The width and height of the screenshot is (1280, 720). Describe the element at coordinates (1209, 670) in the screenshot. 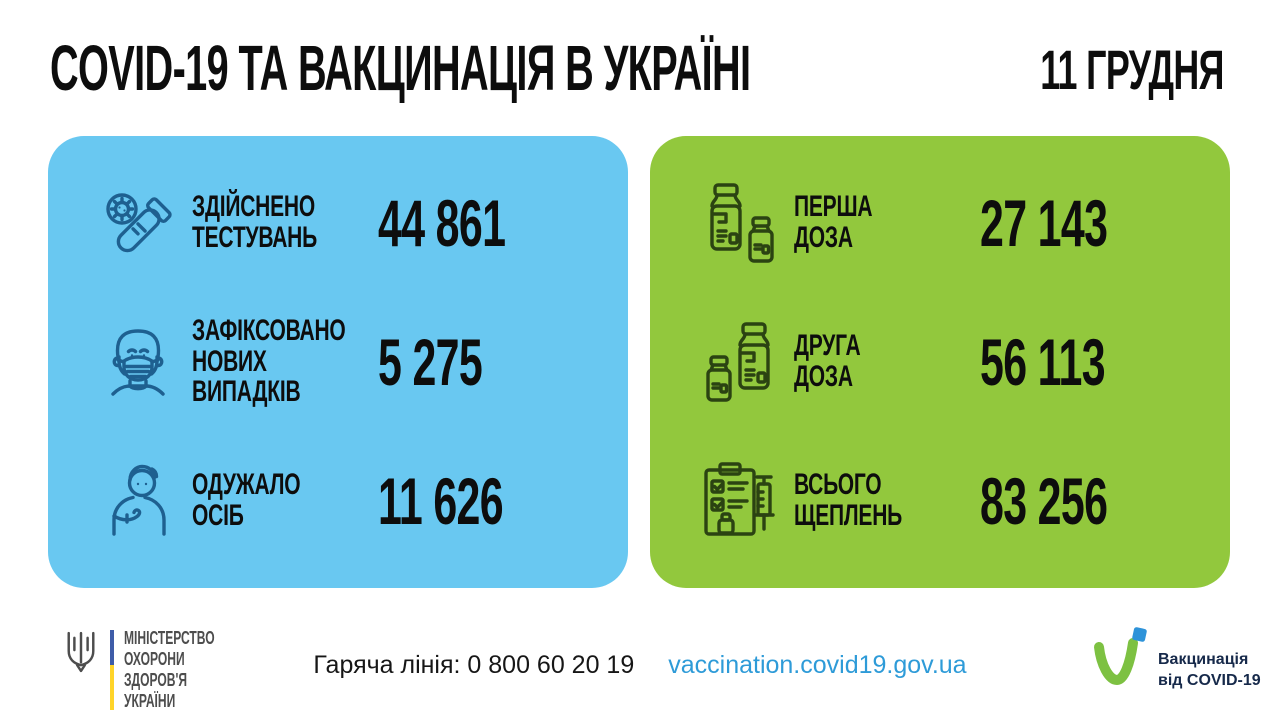

I see `vaccination-campaign-label: Вакцинація від COVID-19` at that location.